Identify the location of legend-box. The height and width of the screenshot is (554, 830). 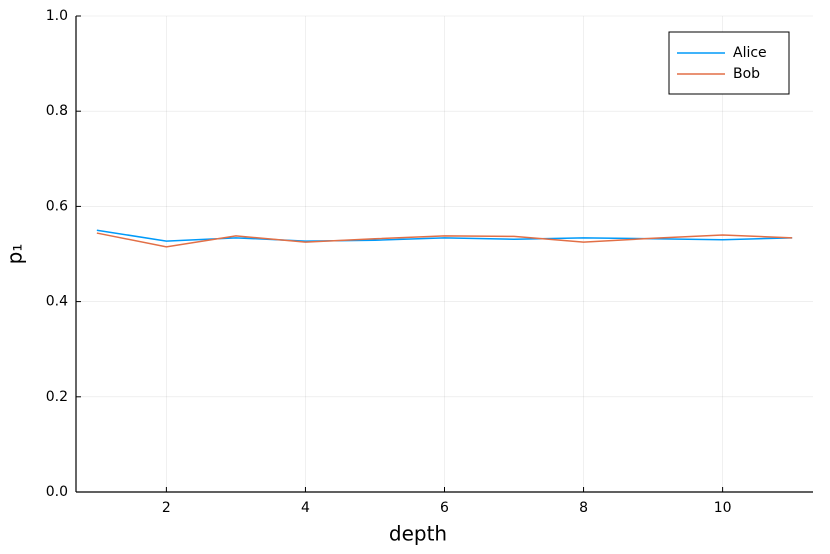
(729, 63).